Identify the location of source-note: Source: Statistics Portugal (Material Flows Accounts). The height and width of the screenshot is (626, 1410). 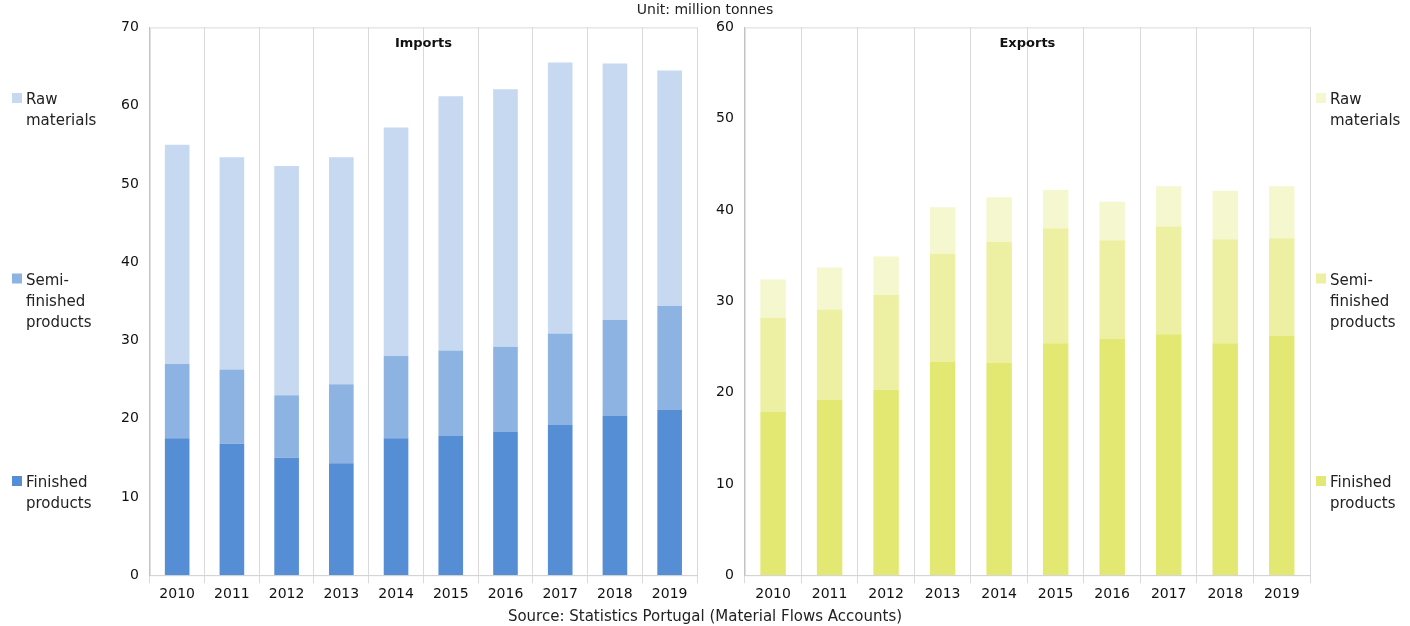
(705, 616).